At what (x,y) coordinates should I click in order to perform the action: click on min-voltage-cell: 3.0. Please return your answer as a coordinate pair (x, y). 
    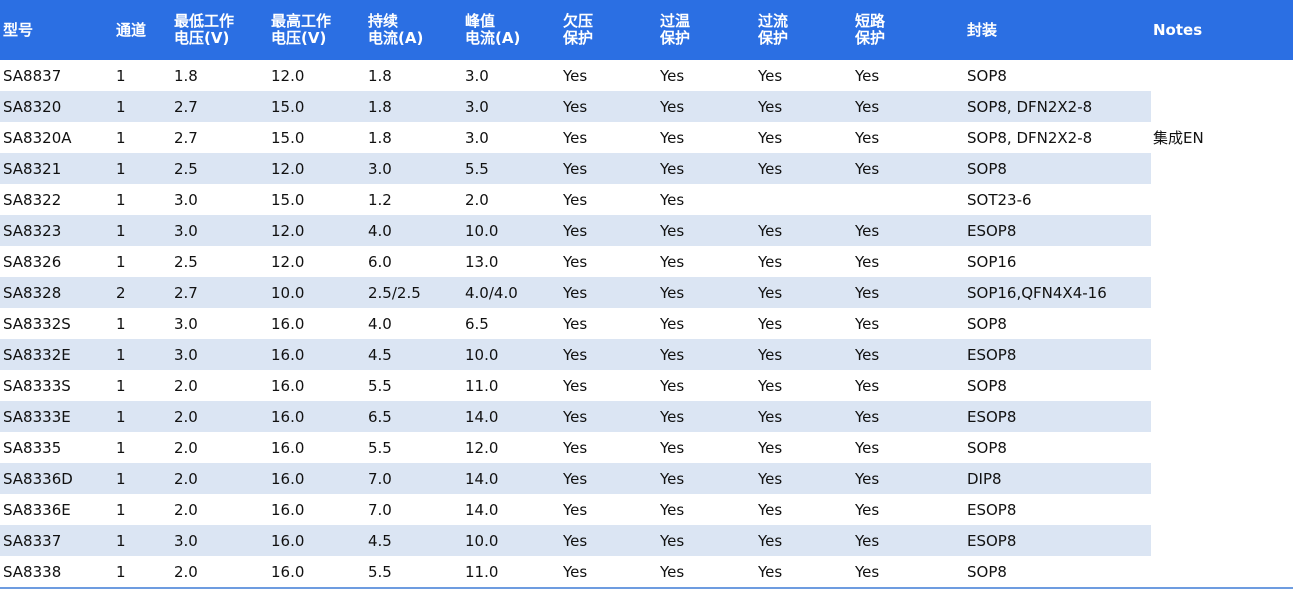
    Looking at the image, I should click on (186, 323).